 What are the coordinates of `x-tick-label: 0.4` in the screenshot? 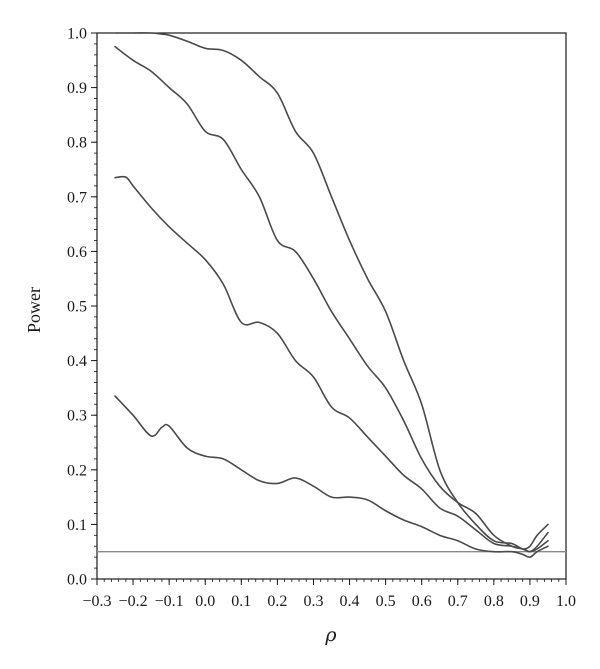 It's located at (350, 601).